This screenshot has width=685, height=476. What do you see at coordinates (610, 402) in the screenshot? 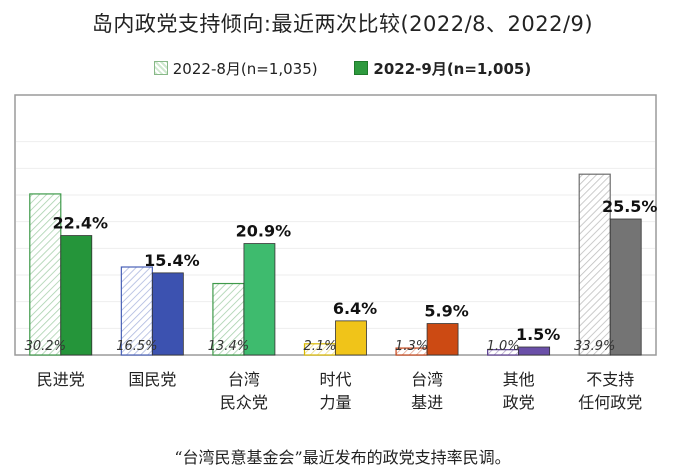
I see `x-tick-label: 任何政党` at bounding box center [610, 402].